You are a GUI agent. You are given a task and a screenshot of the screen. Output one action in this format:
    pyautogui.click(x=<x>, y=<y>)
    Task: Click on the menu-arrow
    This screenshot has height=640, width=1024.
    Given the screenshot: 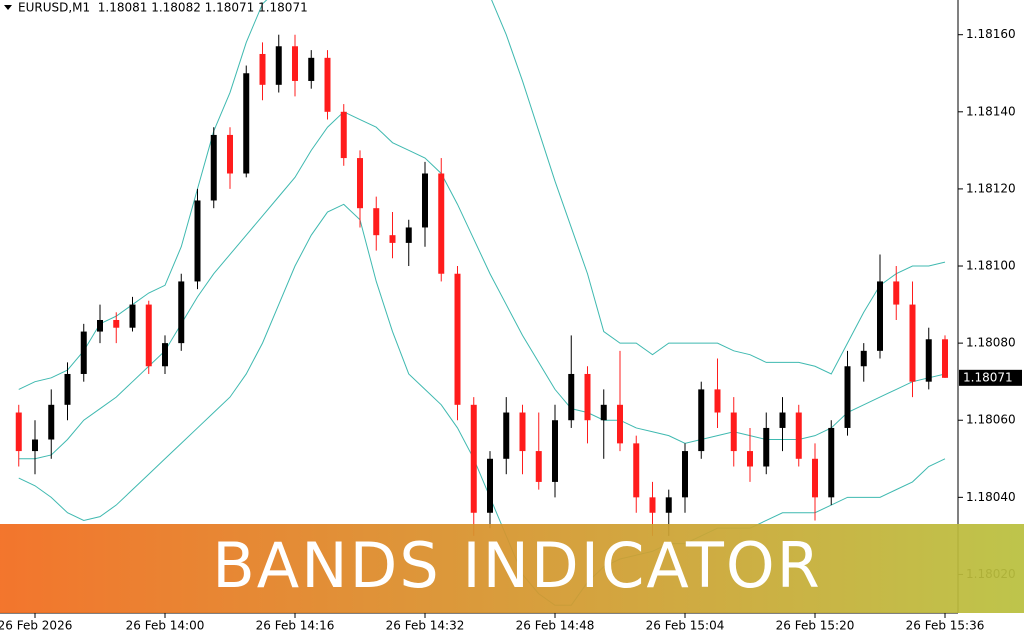 What is the action you would take?
    pyautogui.click(x=8, y=7)
    